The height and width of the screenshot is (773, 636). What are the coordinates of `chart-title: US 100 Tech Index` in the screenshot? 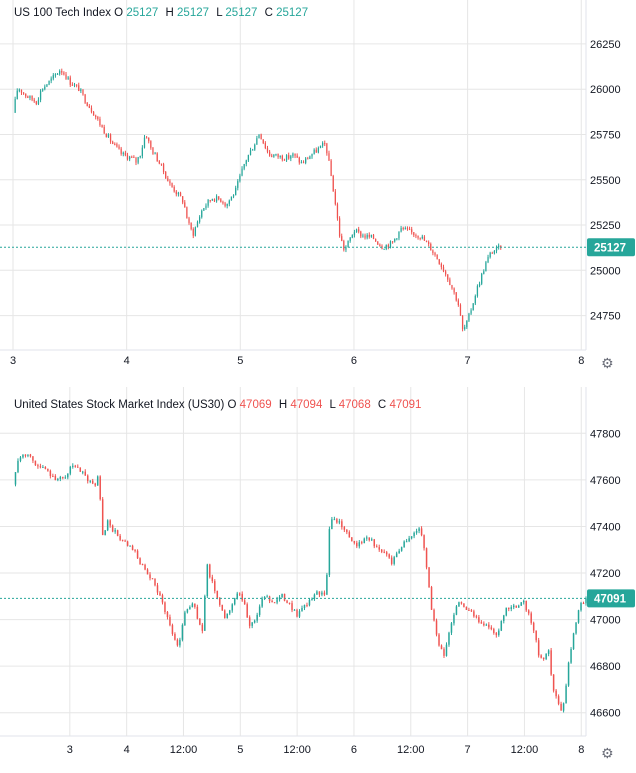 It's located at (62, 13).